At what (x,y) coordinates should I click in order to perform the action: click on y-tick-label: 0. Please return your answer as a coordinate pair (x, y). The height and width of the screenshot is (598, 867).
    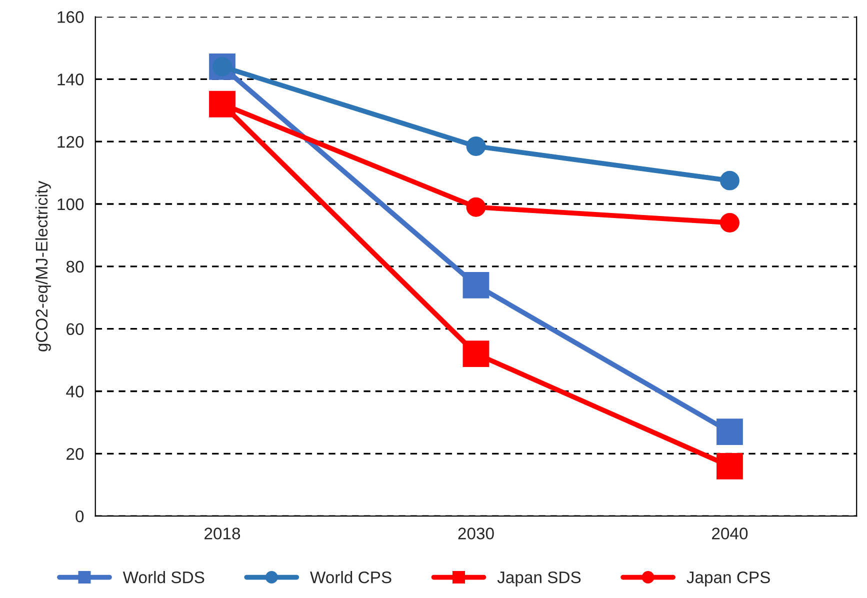
    Looking at the image, I should click on (80, 516).